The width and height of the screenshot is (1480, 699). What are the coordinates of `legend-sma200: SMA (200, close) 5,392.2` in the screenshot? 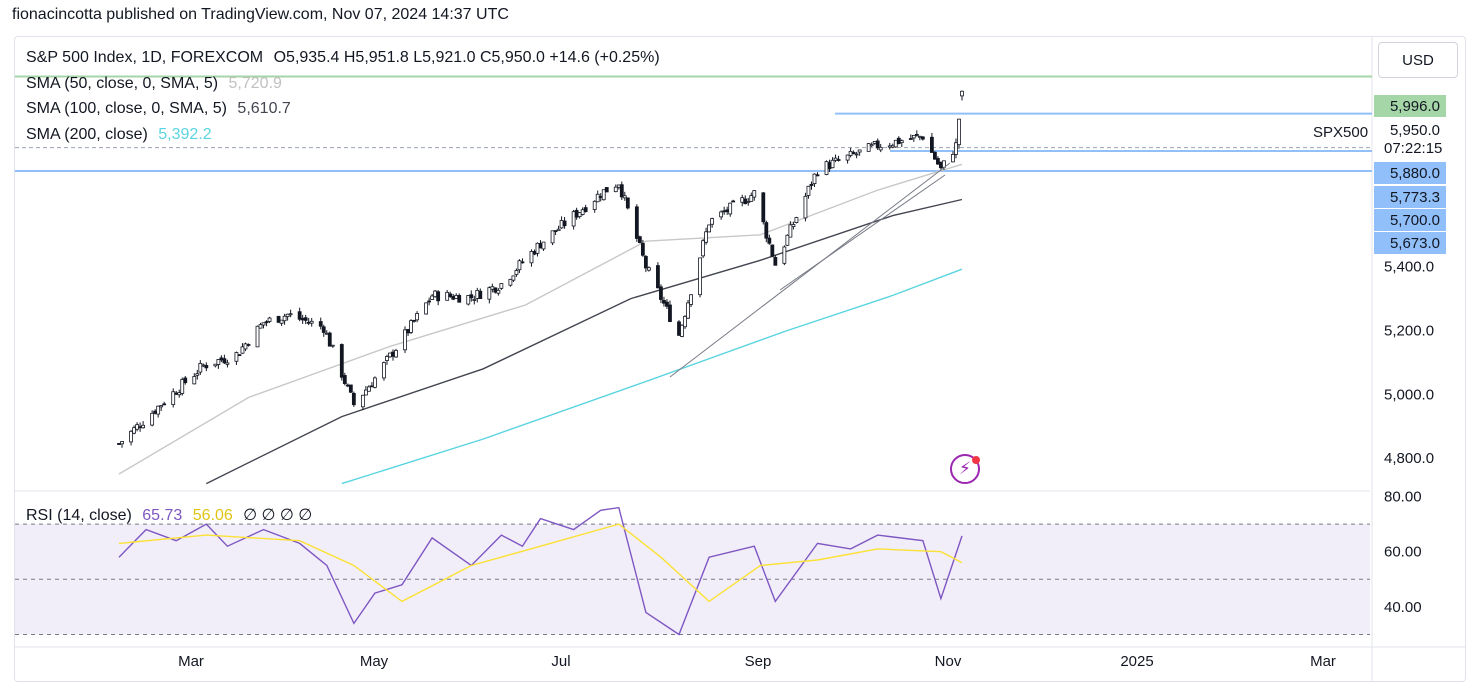 It's located at (119, 135).